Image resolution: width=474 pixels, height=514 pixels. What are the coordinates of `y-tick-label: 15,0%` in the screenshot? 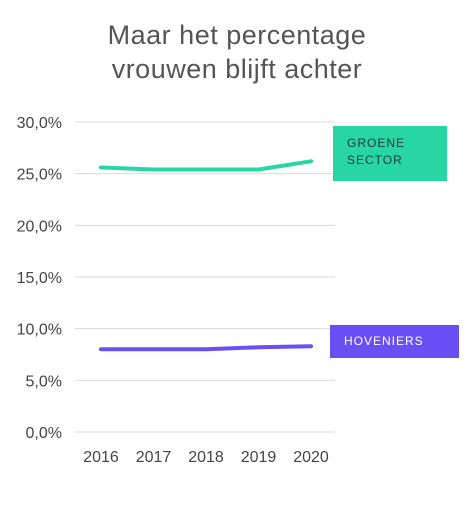 It's located at (39, 278).